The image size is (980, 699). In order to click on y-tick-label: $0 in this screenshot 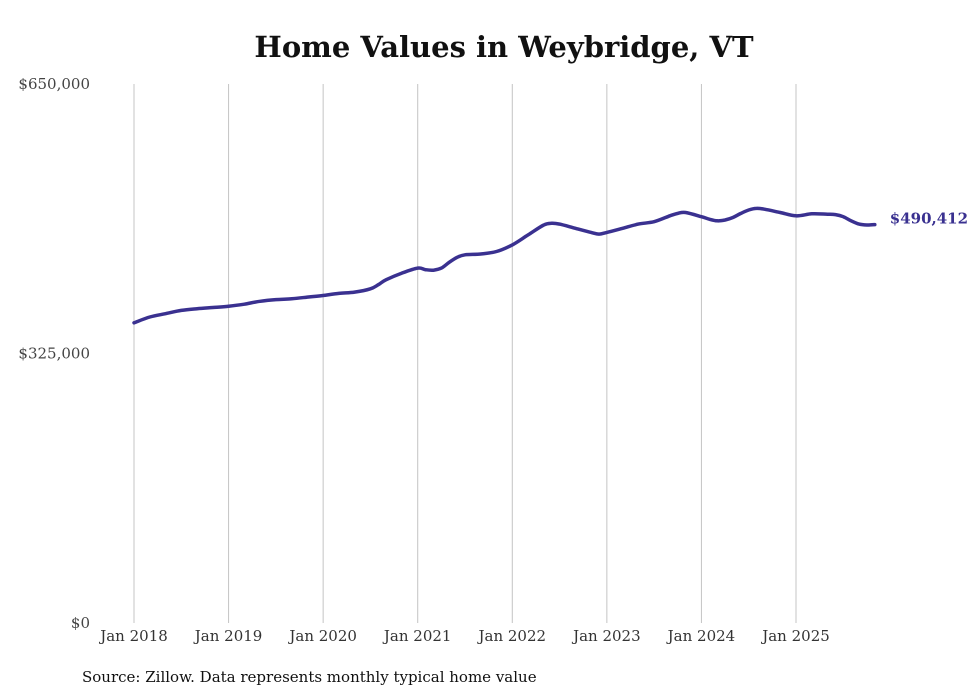, I will do `click(80, 623)`.